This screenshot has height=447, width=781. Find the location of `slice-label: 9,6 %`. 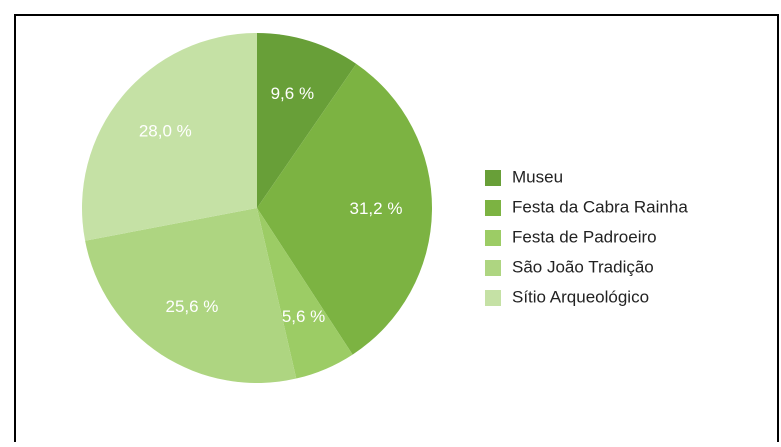

slice-label: 9,6 % is located at coordinates (292, 93).